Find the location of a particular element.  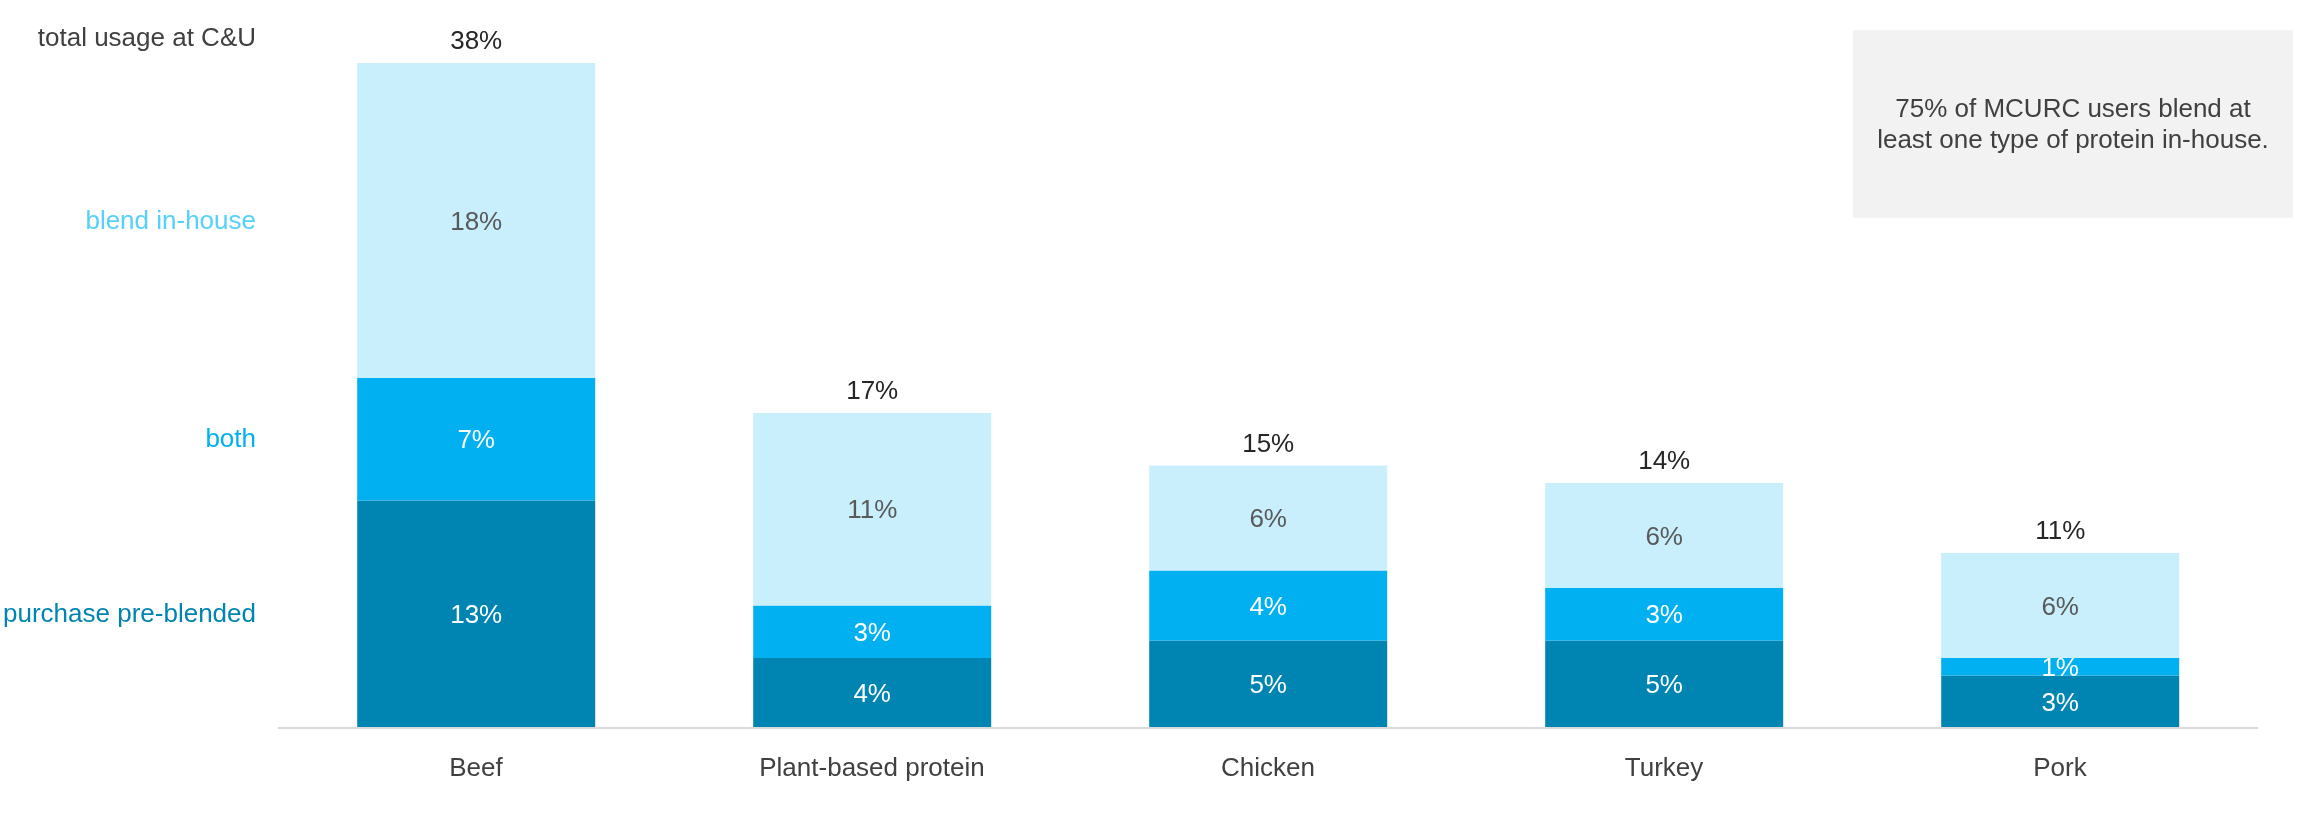

text: purchase pre-blended is located at coordinates (129, 614).